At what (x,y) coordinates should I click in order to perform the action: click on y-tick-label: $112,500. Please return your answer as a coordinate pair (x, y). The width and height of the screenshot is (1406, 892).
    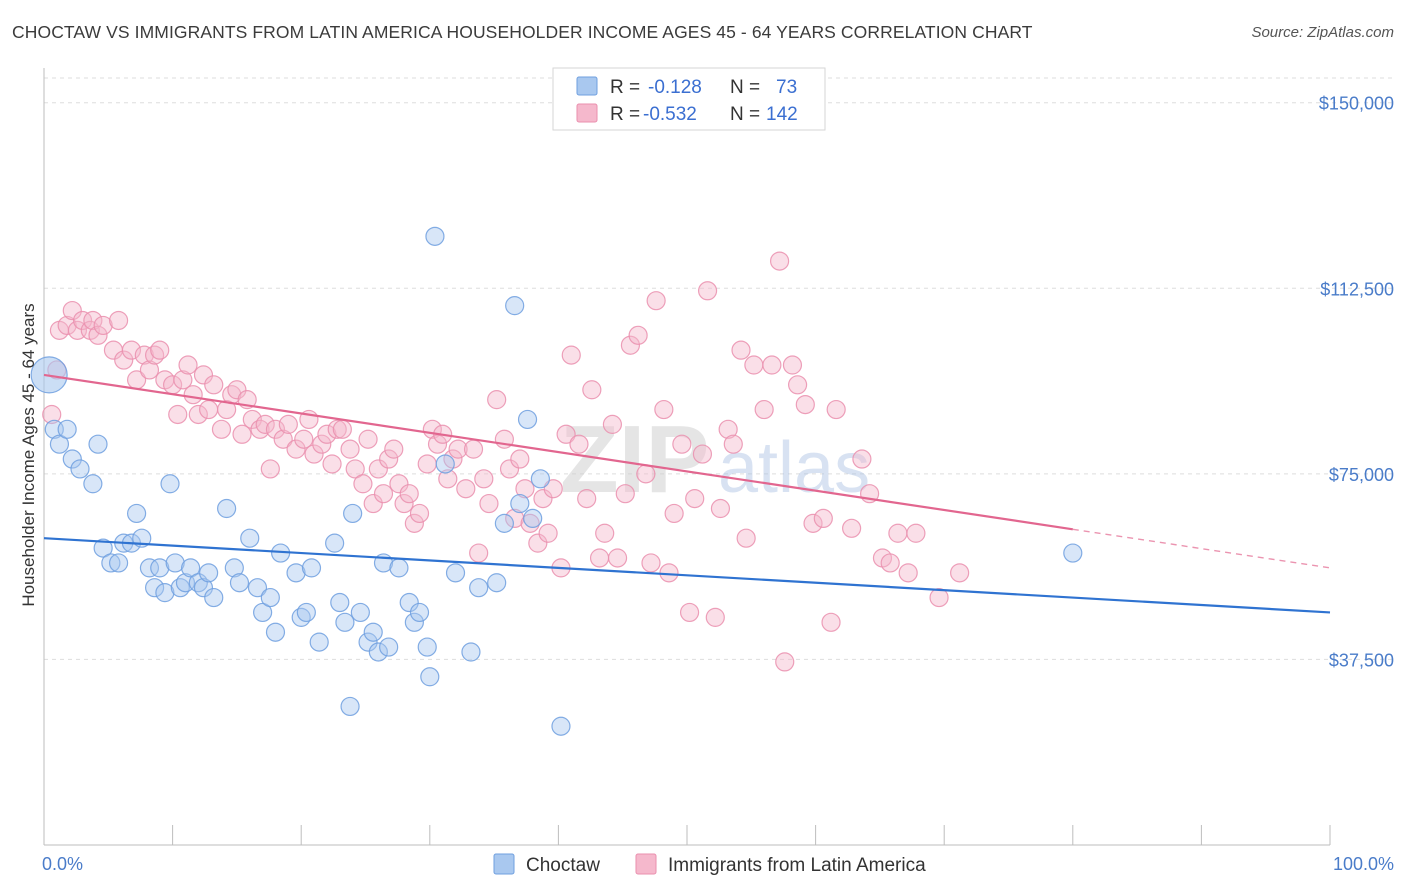
    Looking at the image, I should click on (1357, 289).